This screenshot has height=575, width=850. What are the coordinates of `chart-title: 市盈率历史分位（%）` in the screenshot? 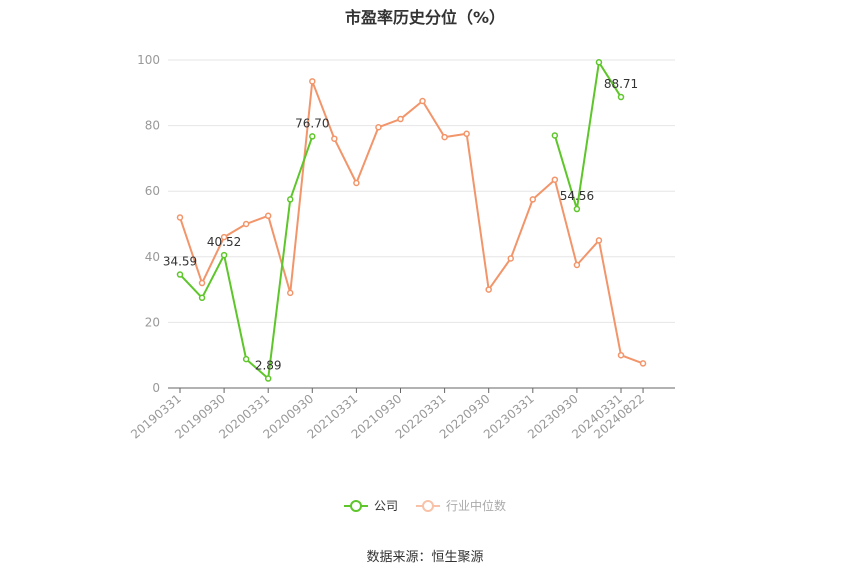 It's located at (425, 17).